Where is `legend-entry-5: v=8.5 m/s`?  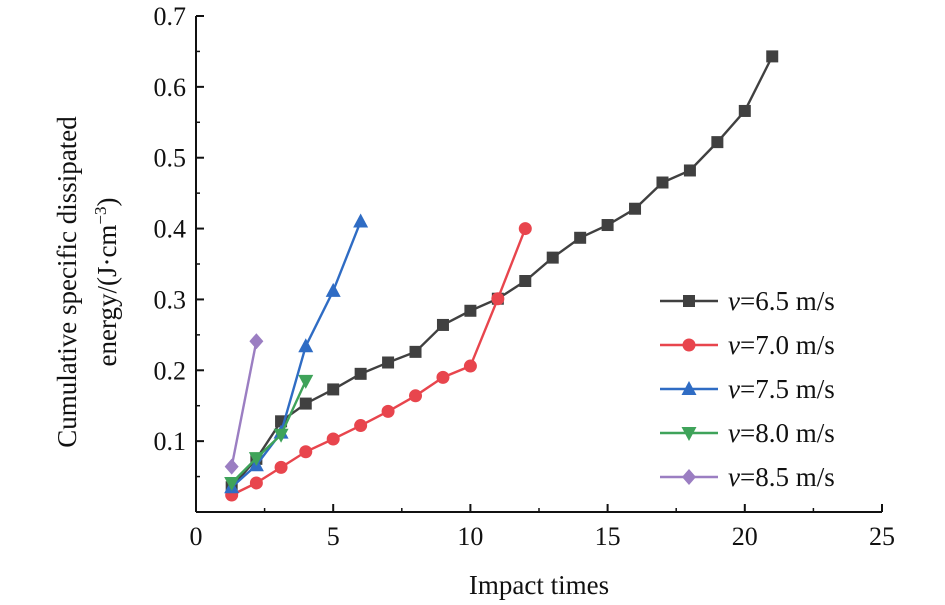 legend-entry-5: v=8.5 m/s is located at coordinates (747, 477).